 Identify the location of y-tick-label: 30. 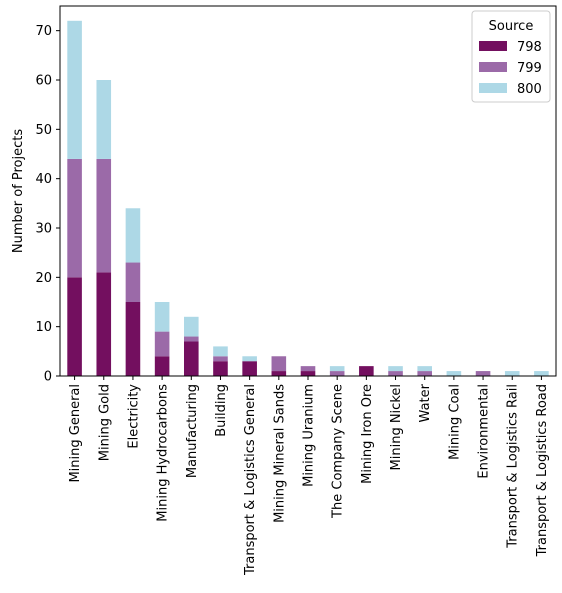
(43, 229).